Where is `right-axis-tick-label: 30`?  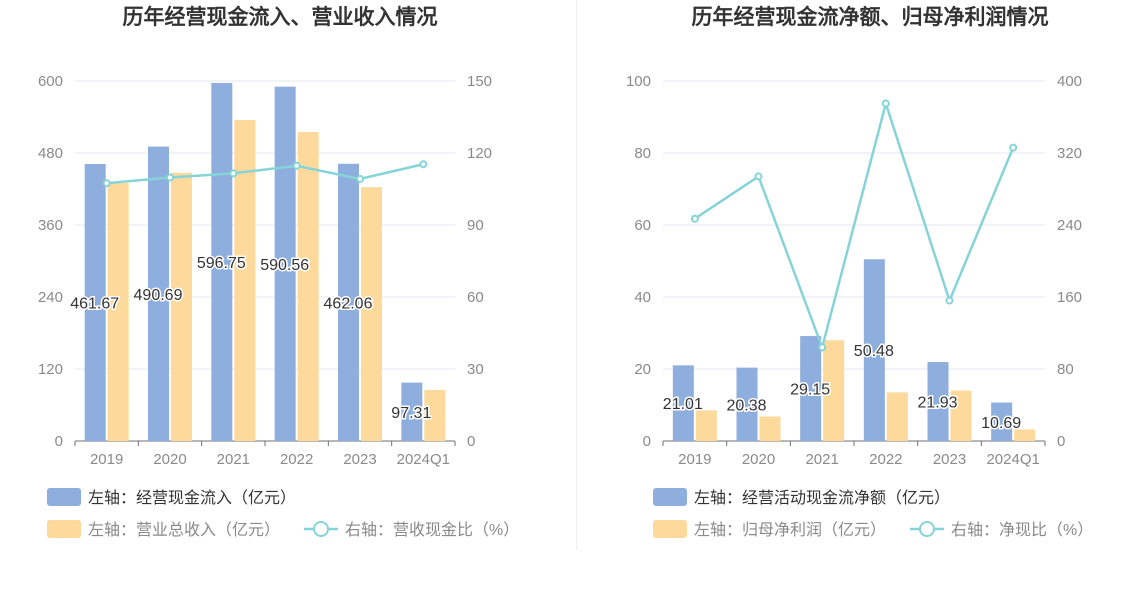
right-axis-tick-label: 30 is located at coordinates (475, 369).